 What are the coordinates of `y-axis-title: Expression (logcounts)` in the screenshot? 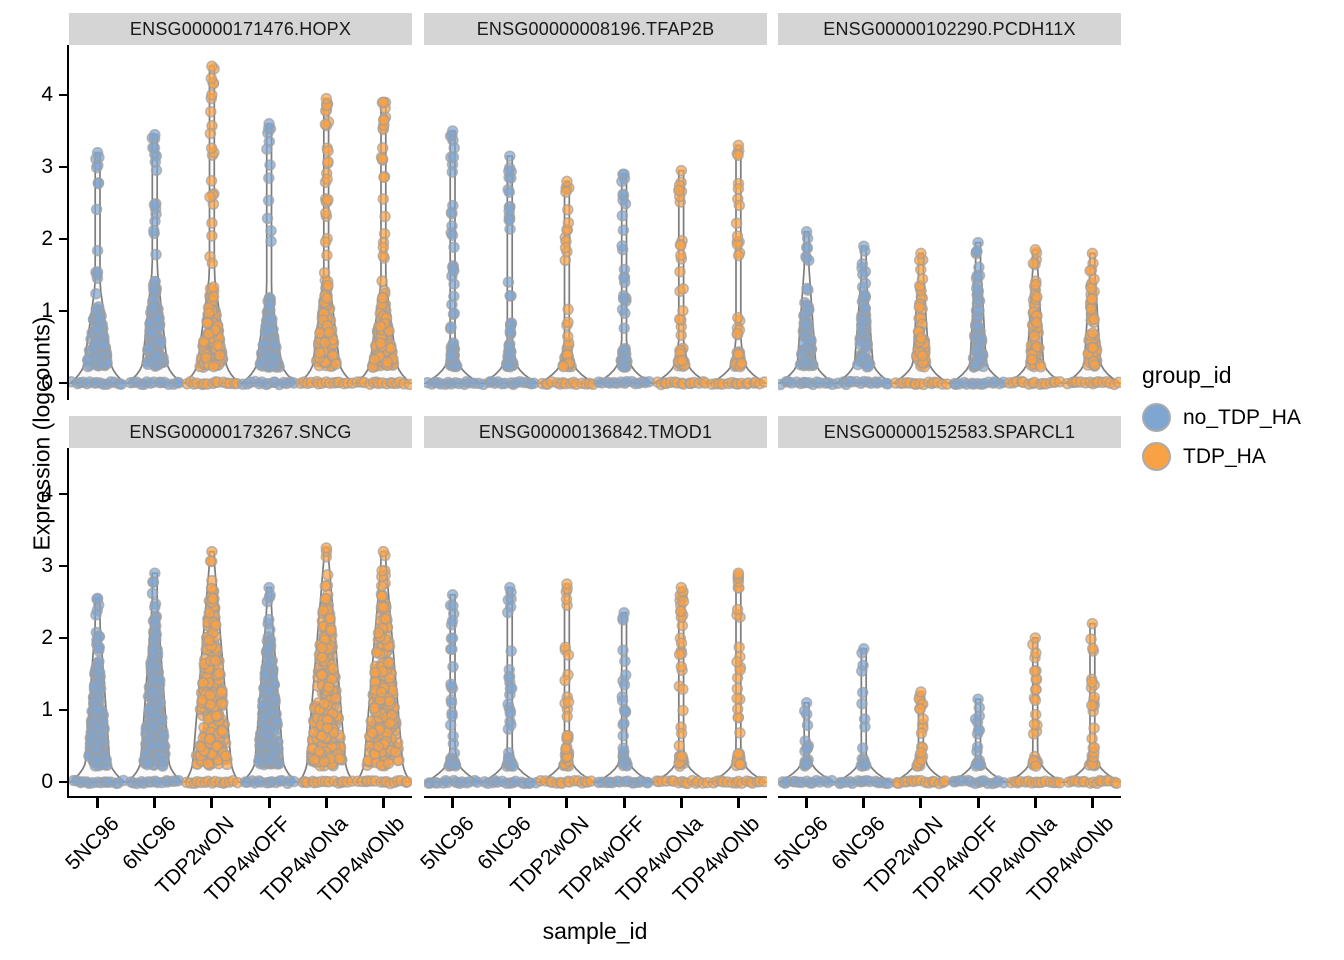 It's located at (41, 433).